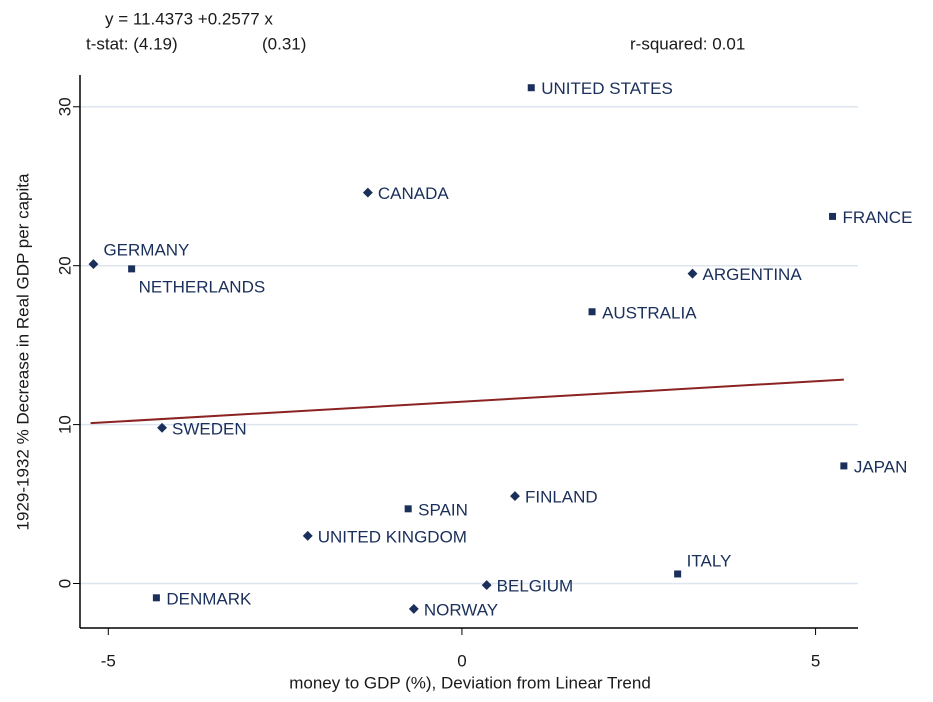 The width and height of the screenshot is (933, 702). Describe the element at coordinates (202, 286) in the screenshot. I see `point-label: NETHERLANDS` at that location.